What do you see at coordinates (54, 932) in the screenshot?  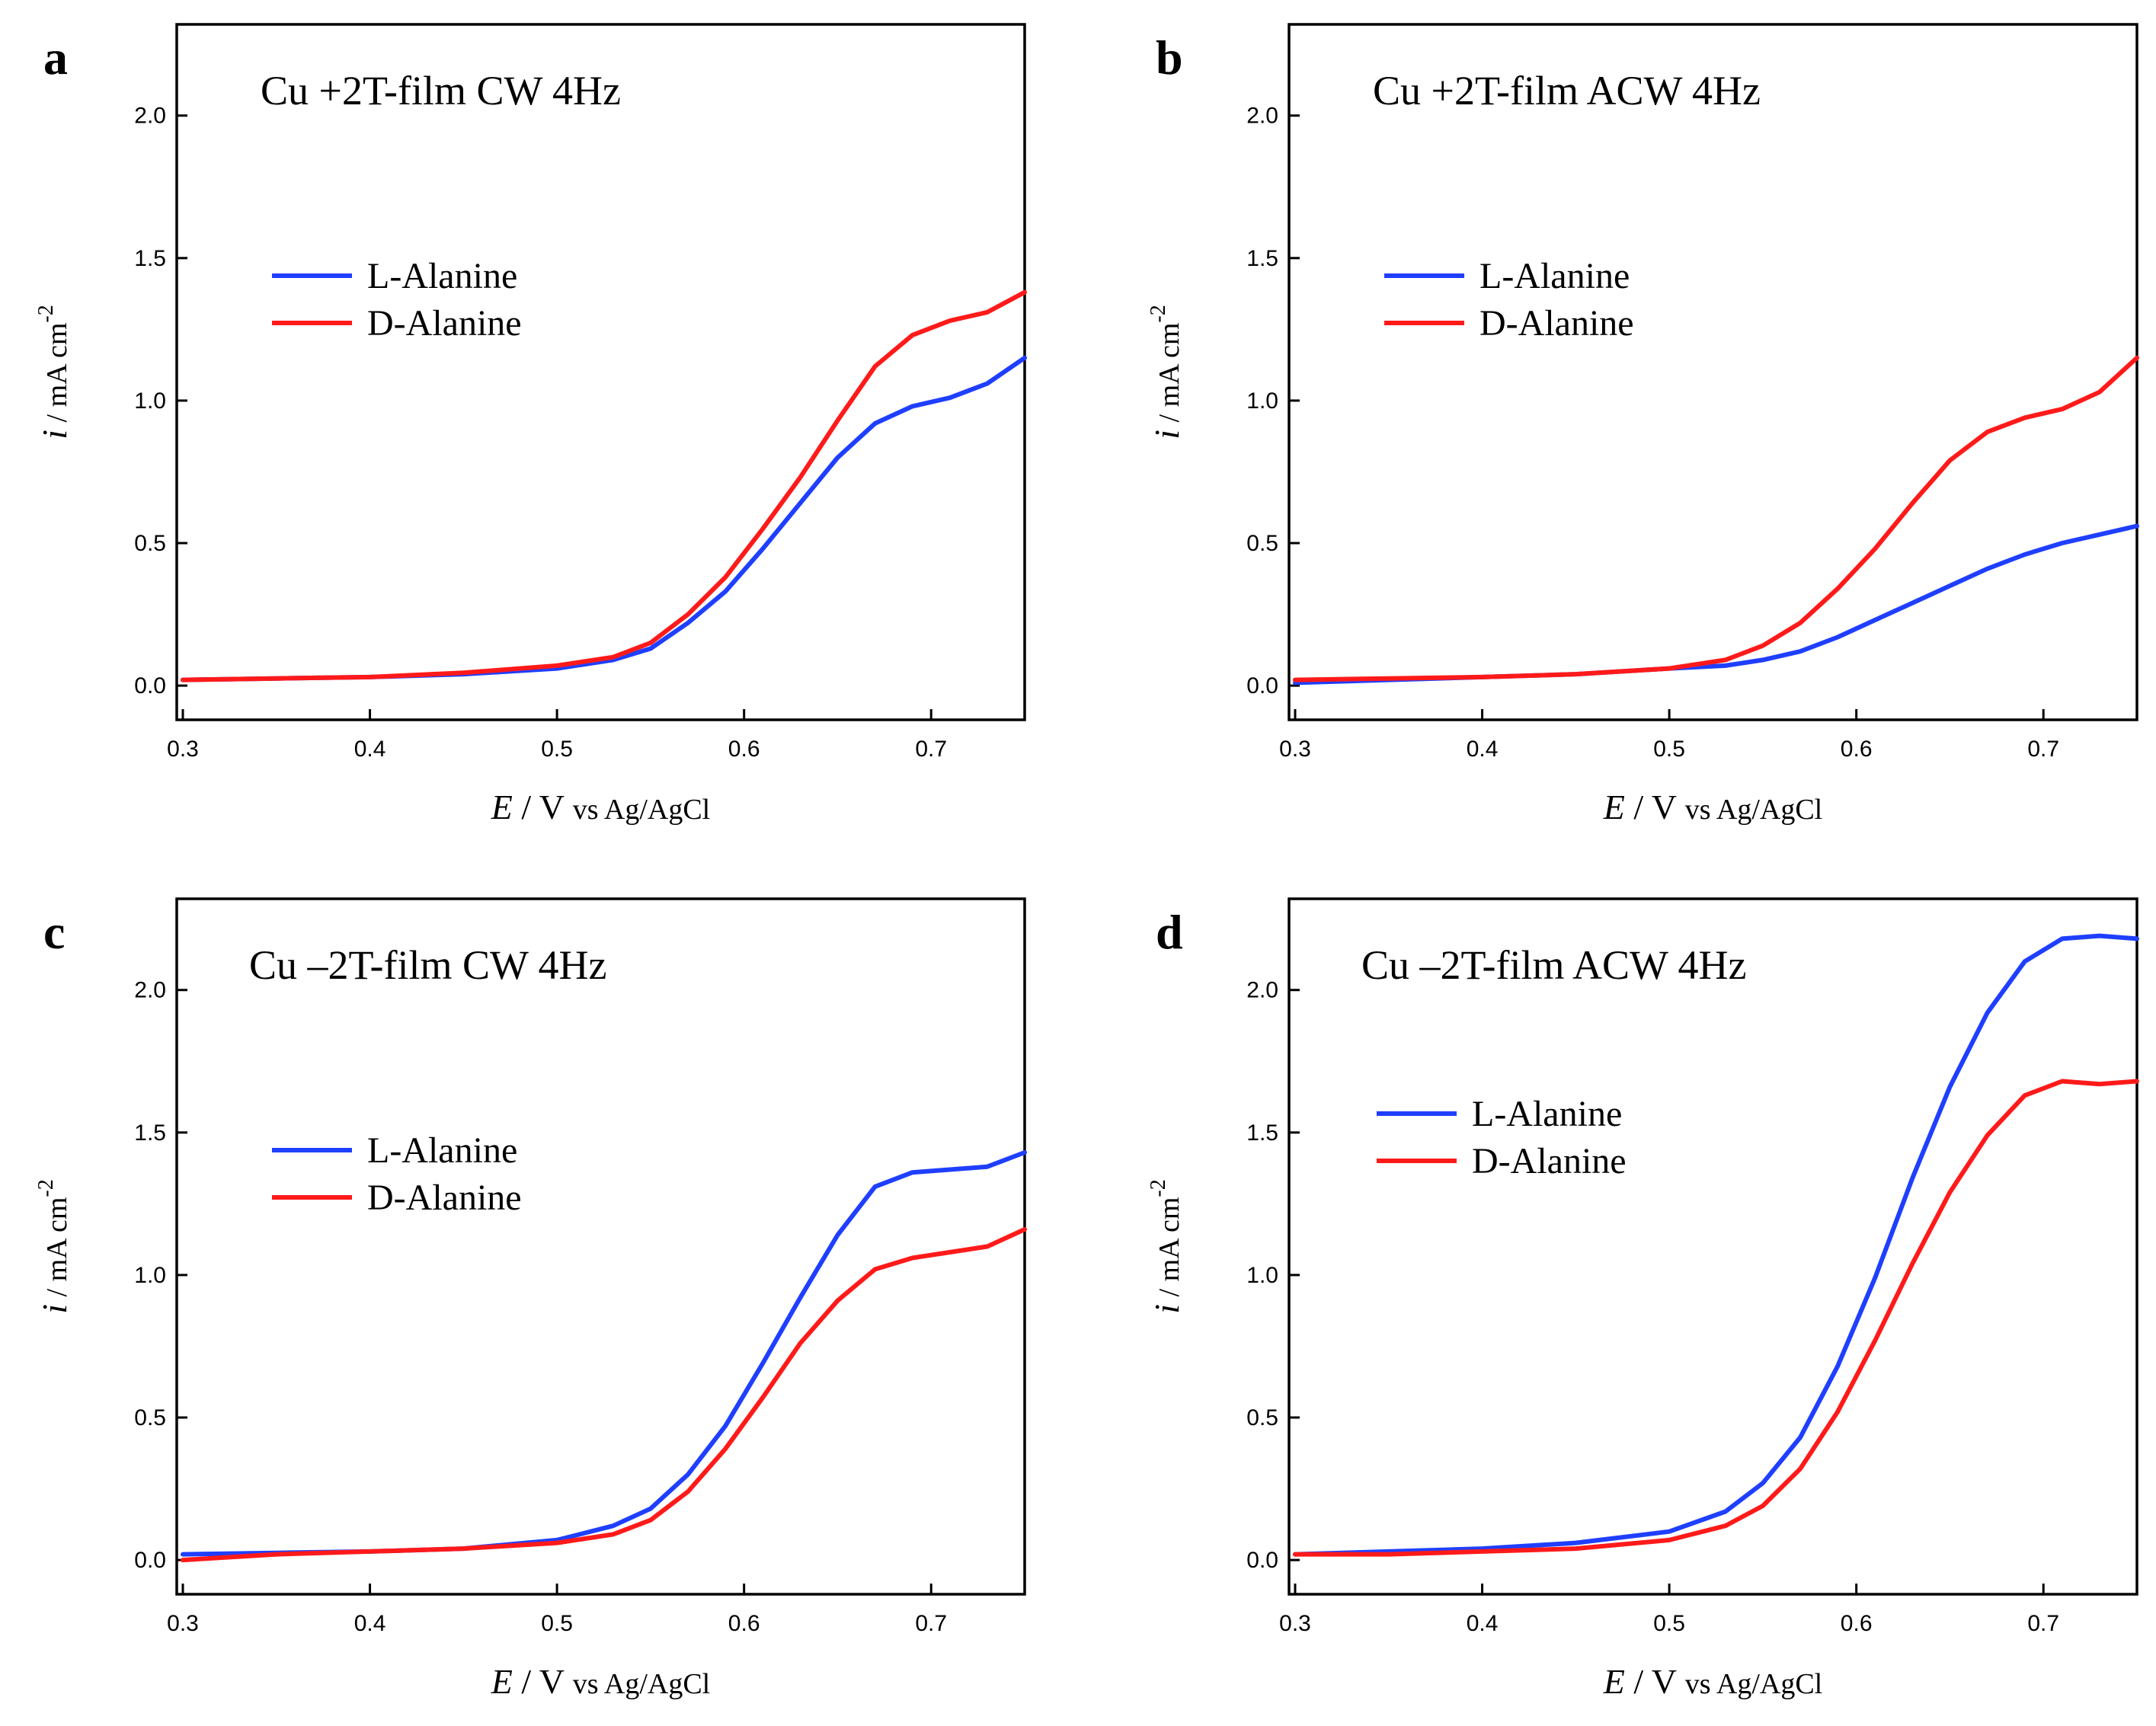 I see `panel-letter: c` at bounding box center [54, 932].